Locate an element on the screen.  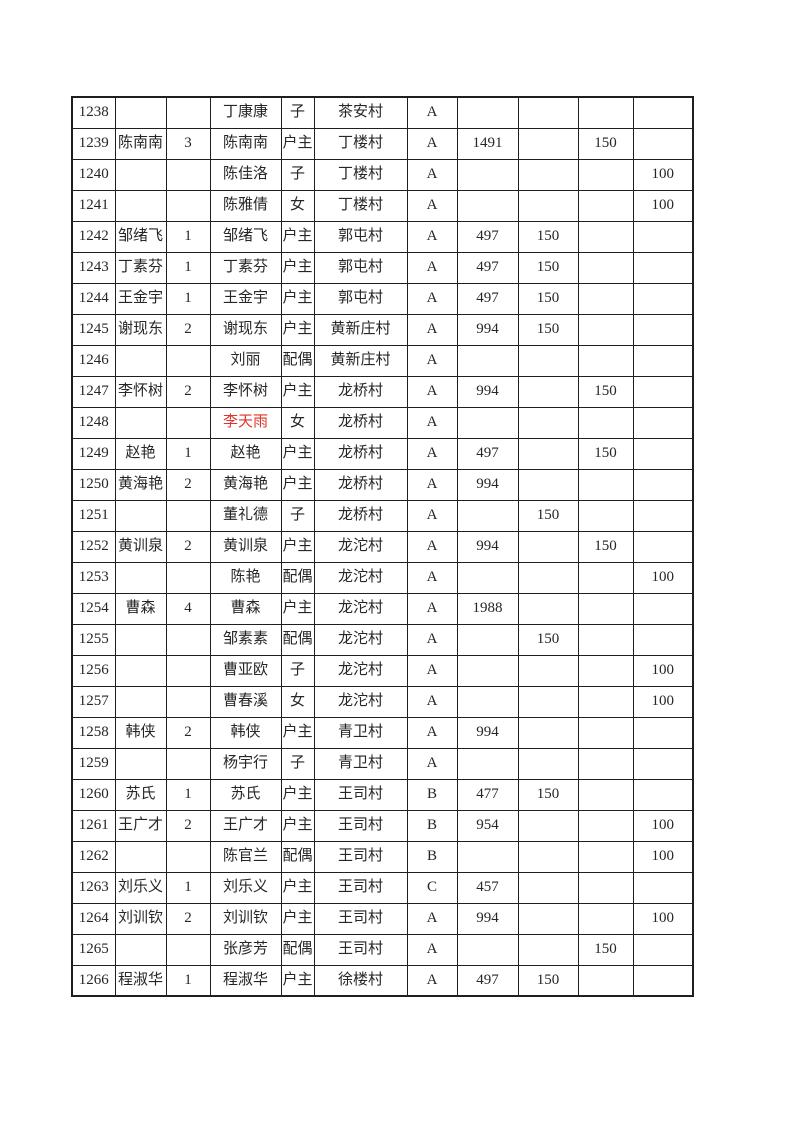
cell-member-name: 王广才 is located at coordinates (245, 825).